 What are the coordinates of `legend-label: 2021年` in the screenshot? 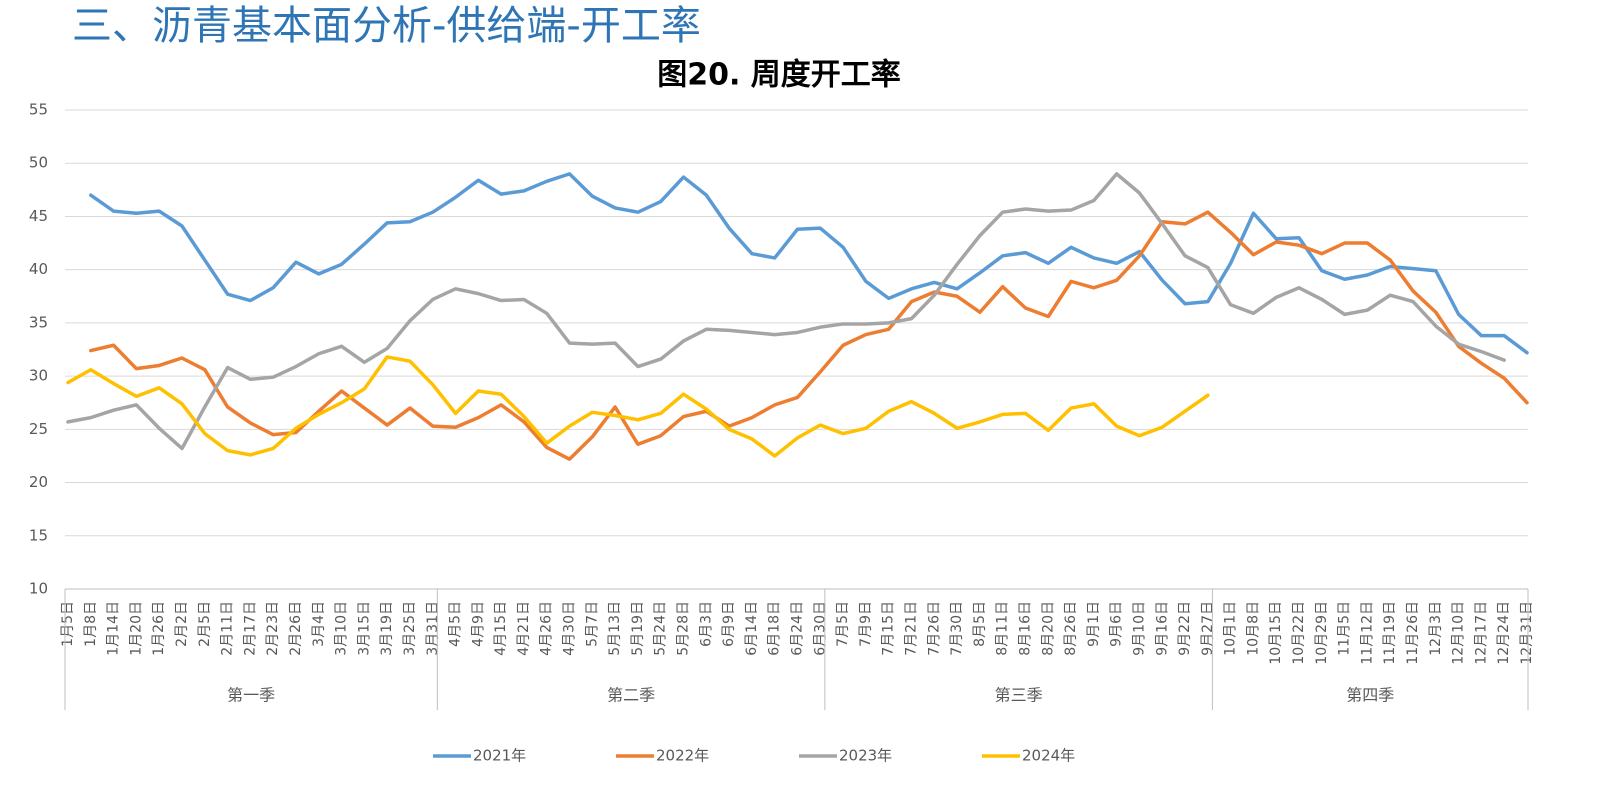 It's located at (499, 756).